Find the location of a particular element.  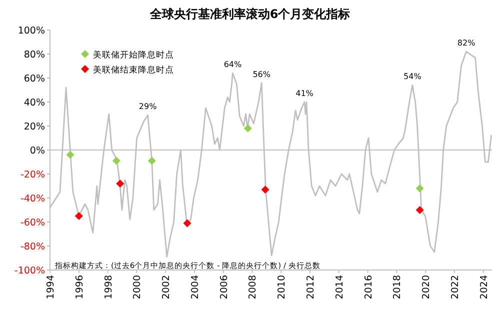

y-tick-label: 60% is located at coordinates (34, 79).